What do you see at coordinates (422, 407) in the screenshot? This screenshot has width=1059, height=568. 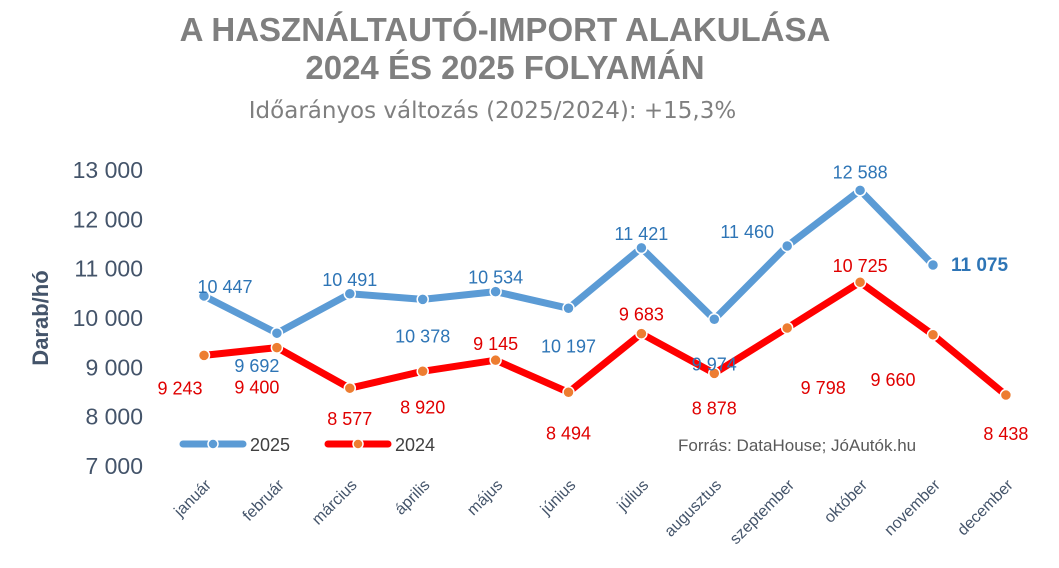 I see `data-label-2024: 8 920` at bounding box center [422, 407].